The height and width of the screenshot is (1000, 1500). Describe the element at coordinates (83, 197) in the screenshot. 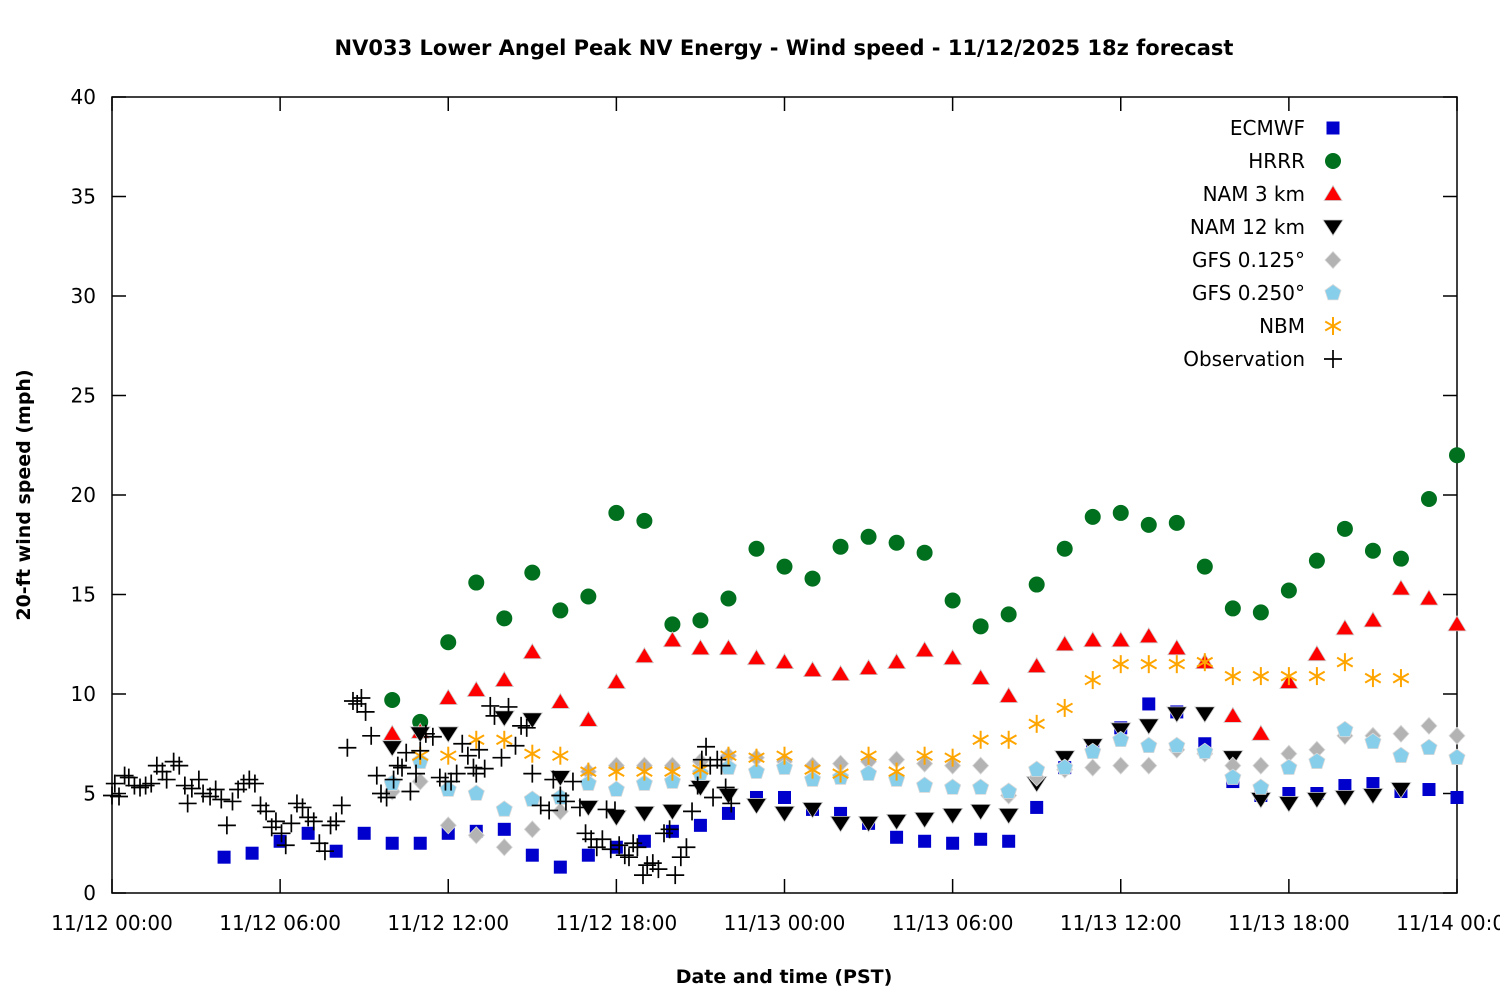

I see `y-tick-label: 35` at that location.